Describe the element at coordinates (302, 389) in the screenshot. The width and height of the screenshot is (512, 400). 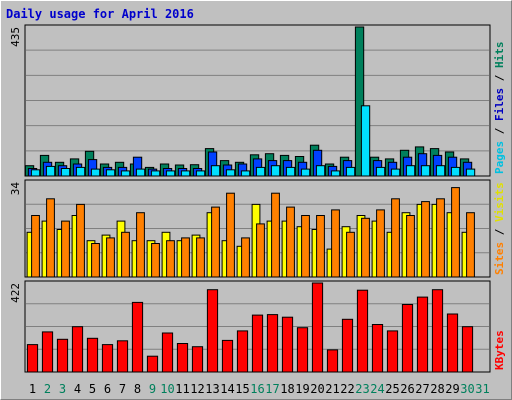
I see `x-tick-label-day-19: 19` at that location.